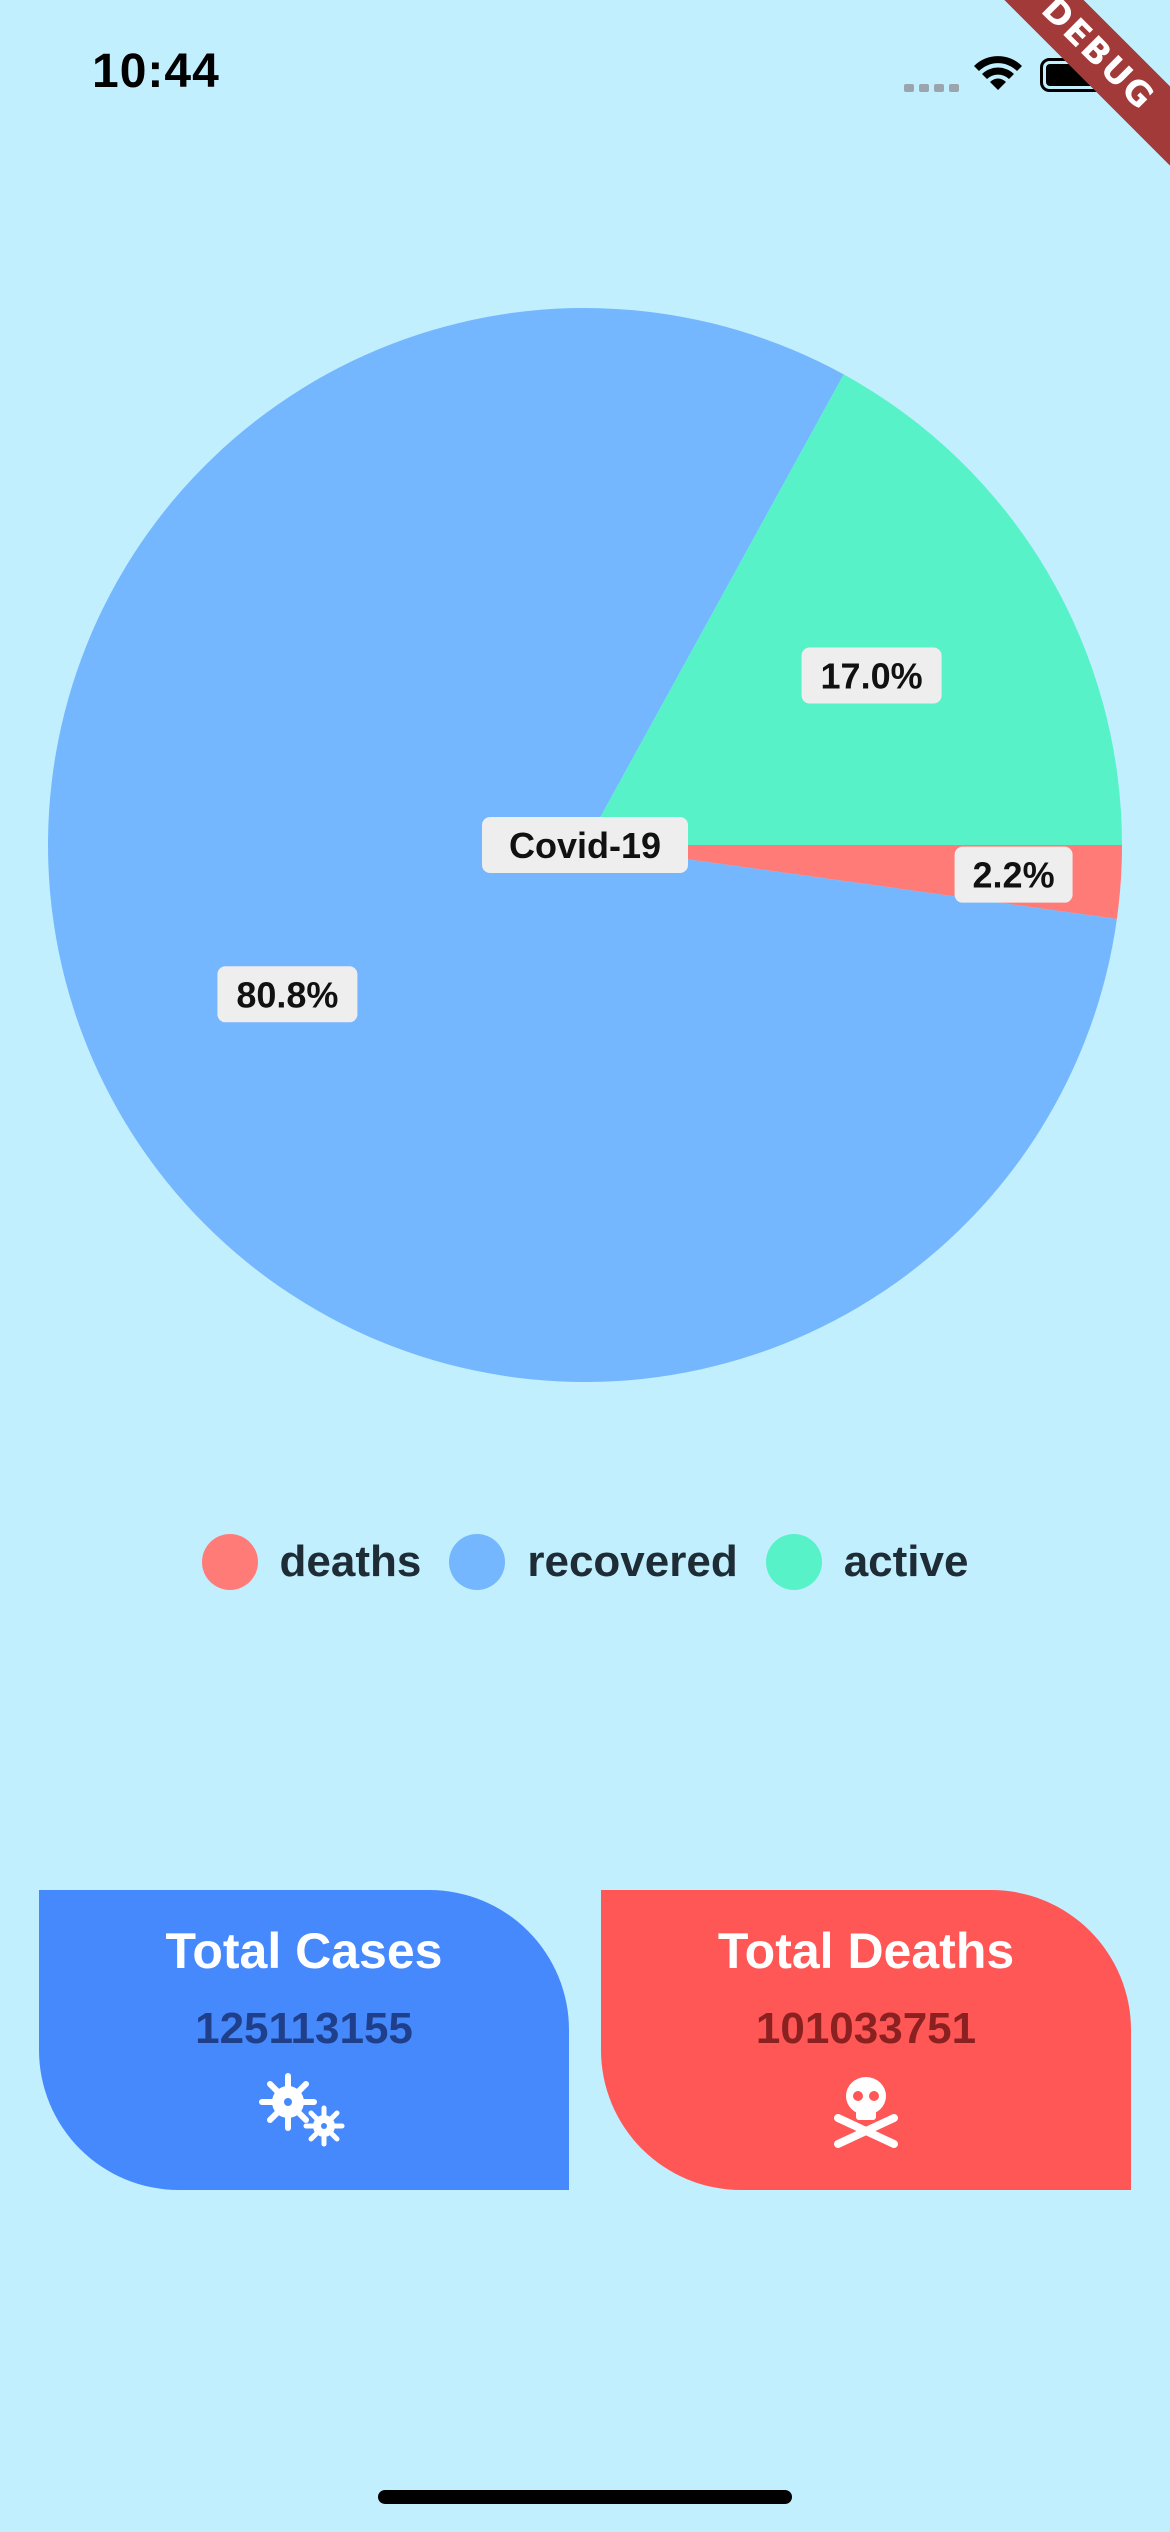 The image size is (1170, 2532). Describe the element at coordinates (585, 2497) in the screenshot. I see `home-indicator` at that location.